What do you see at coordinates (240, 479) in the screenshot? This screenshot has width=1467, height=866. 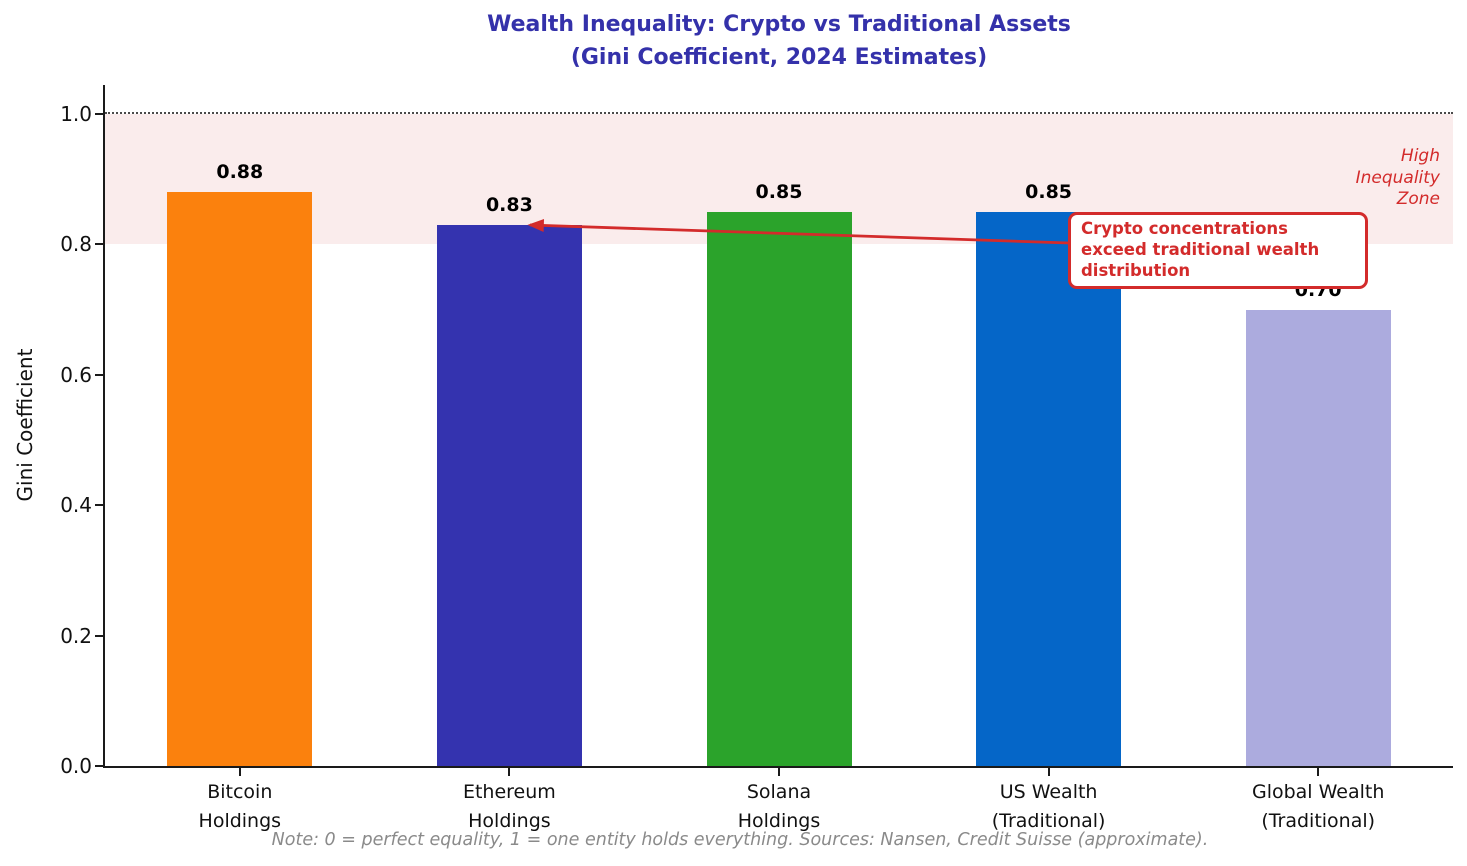 I see `bar-bitcoin` at bounding box center [240, 479].